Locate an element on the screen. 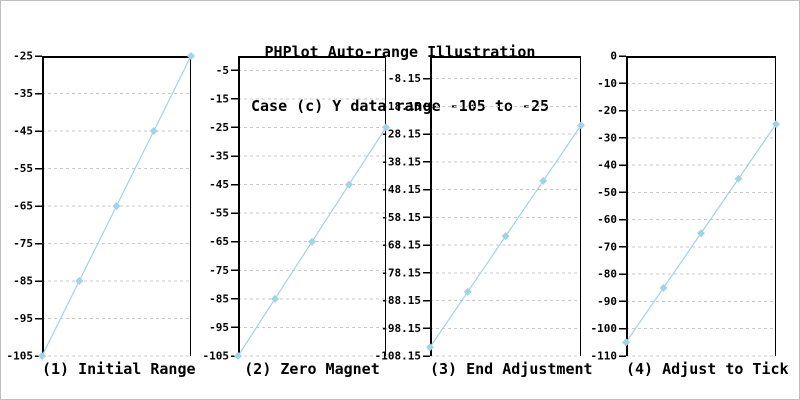 This screenshot has width=800, height=400. plot-caption: (1) Initial Range is located at coordinates (119, 369).